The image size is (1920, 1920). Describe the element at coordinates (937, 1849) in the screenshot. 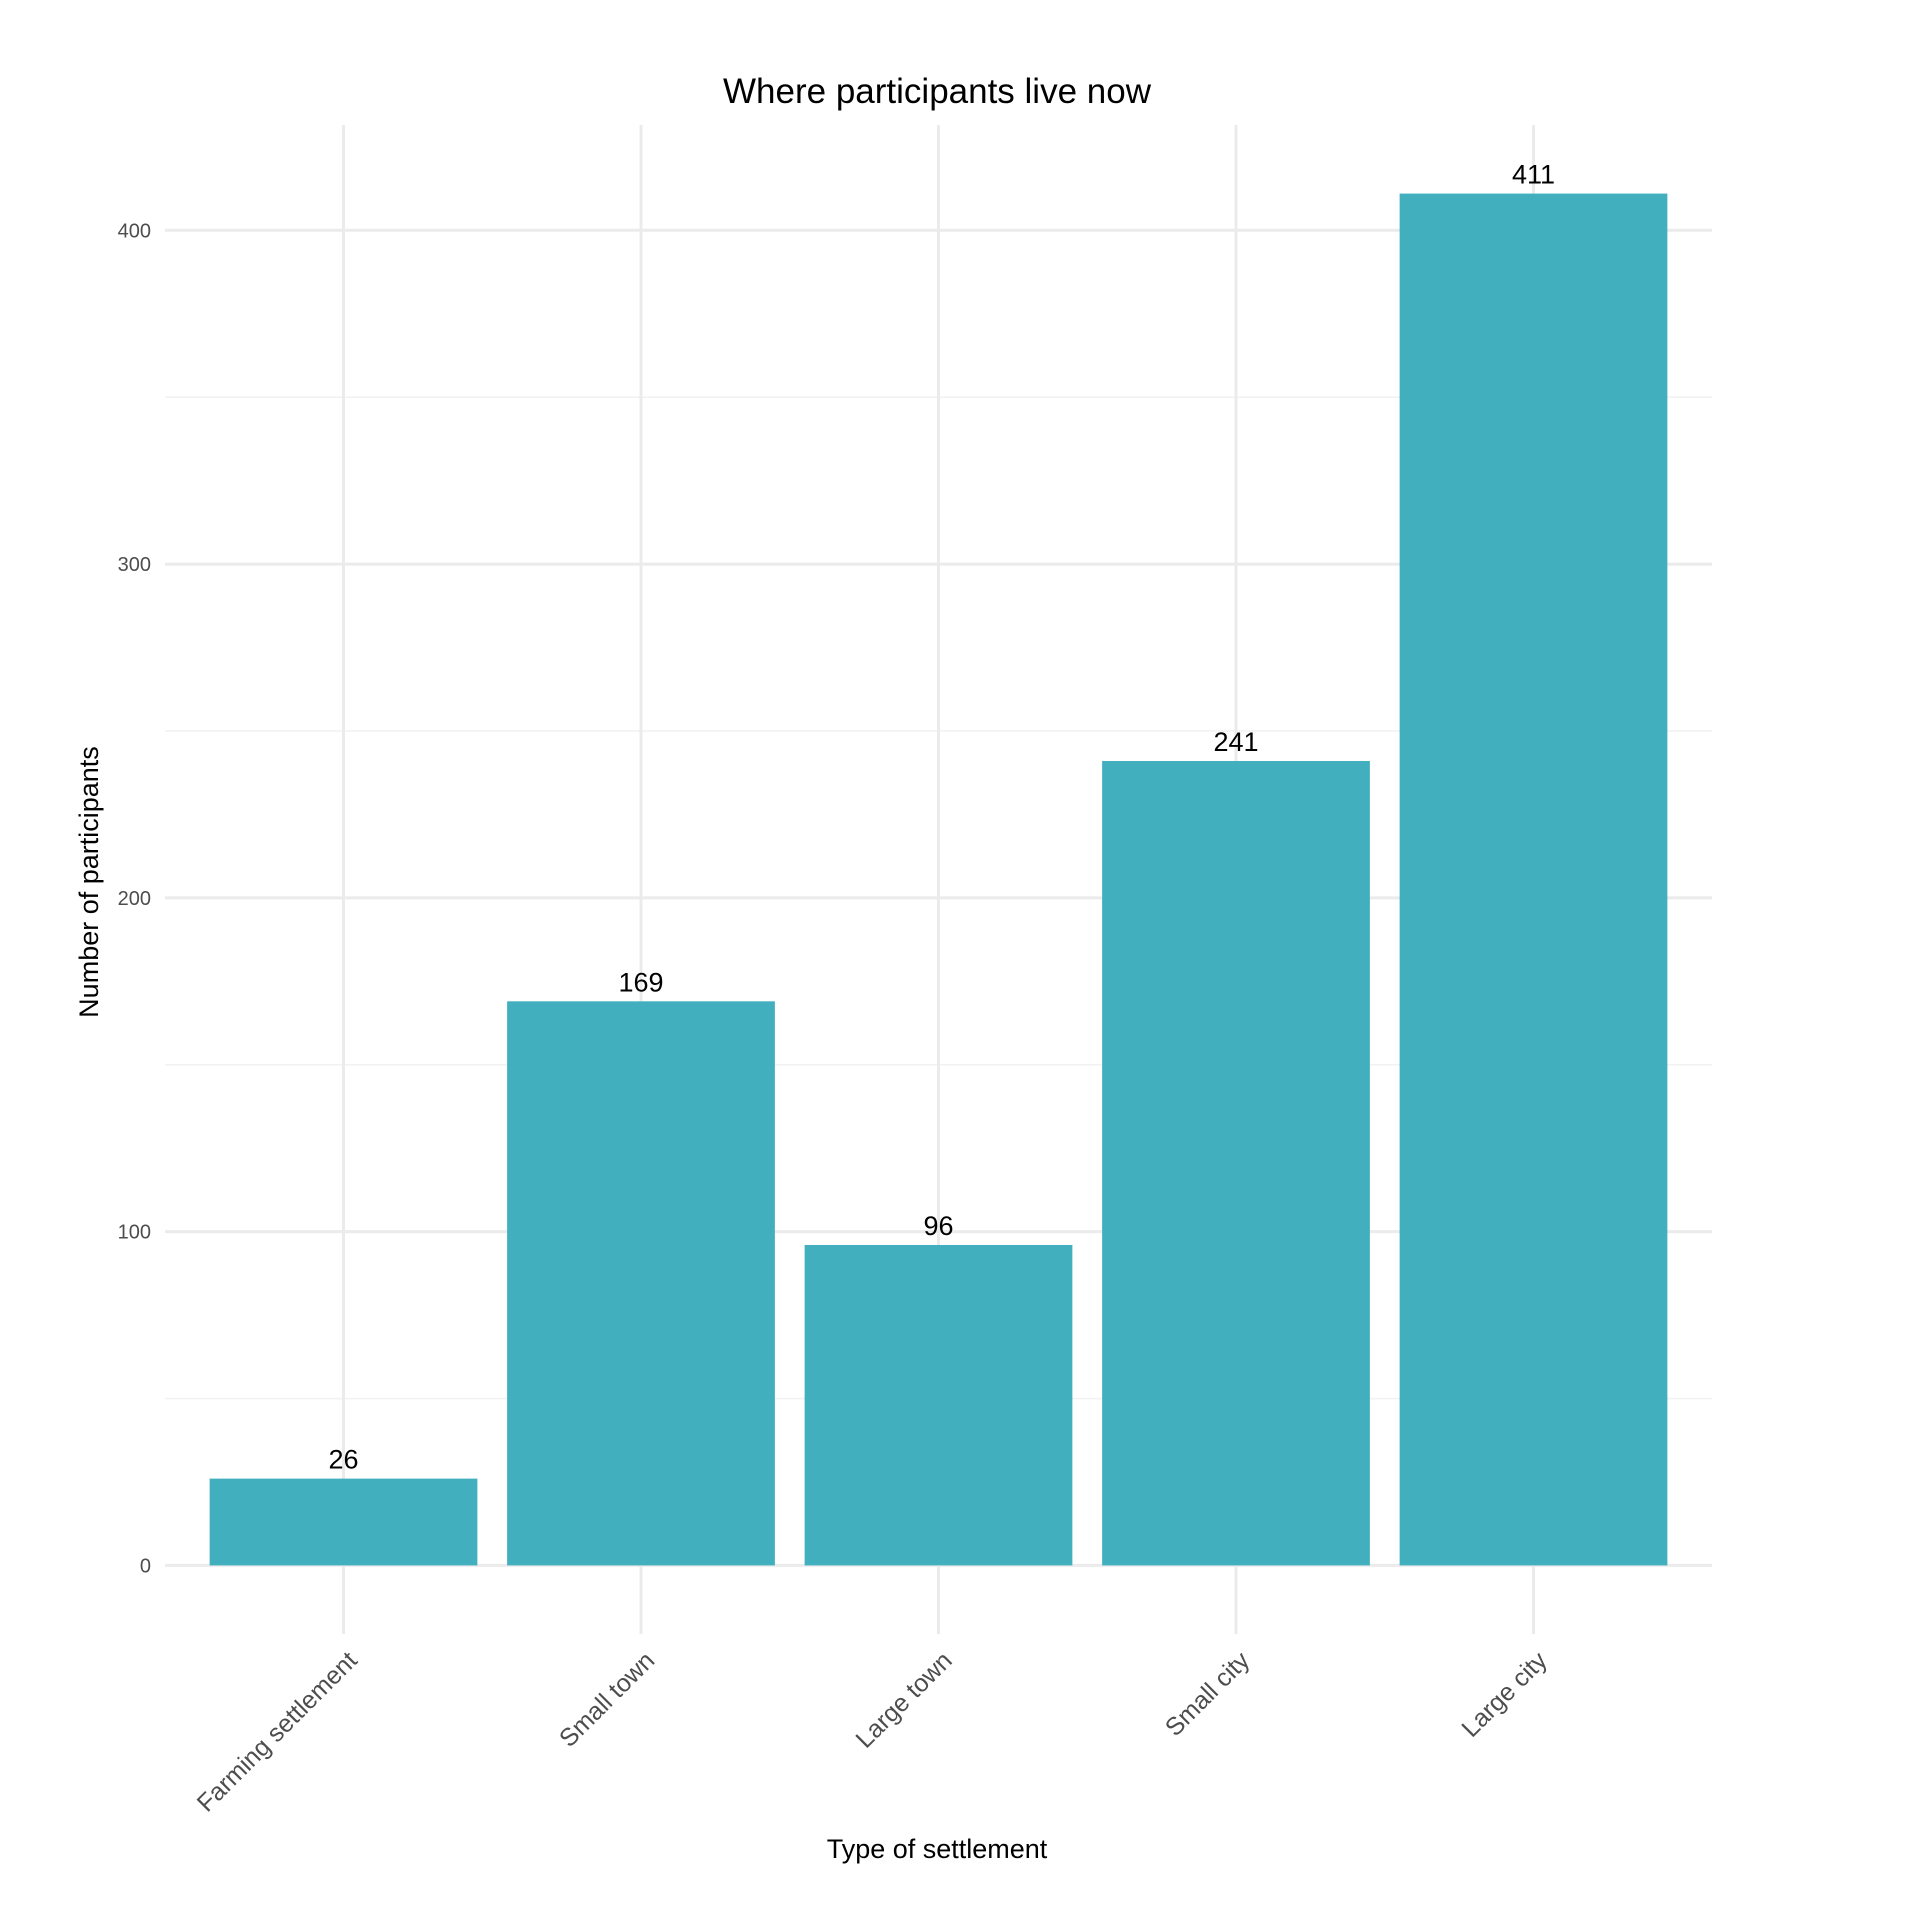

I see `x-axis-title: Type of settlement` at that location.